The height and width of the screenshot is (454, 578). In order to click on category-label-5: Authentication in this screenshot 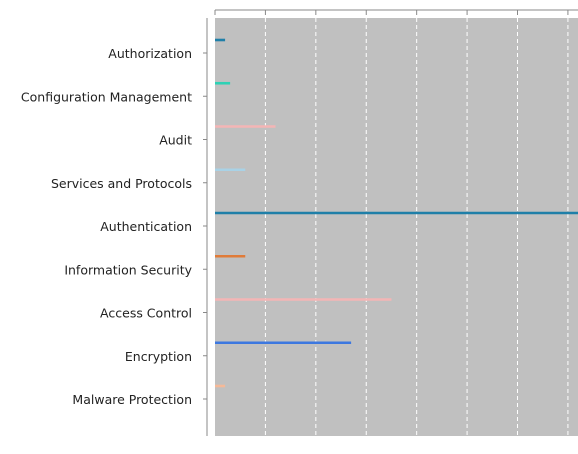, I will do `click(146, 226)`.